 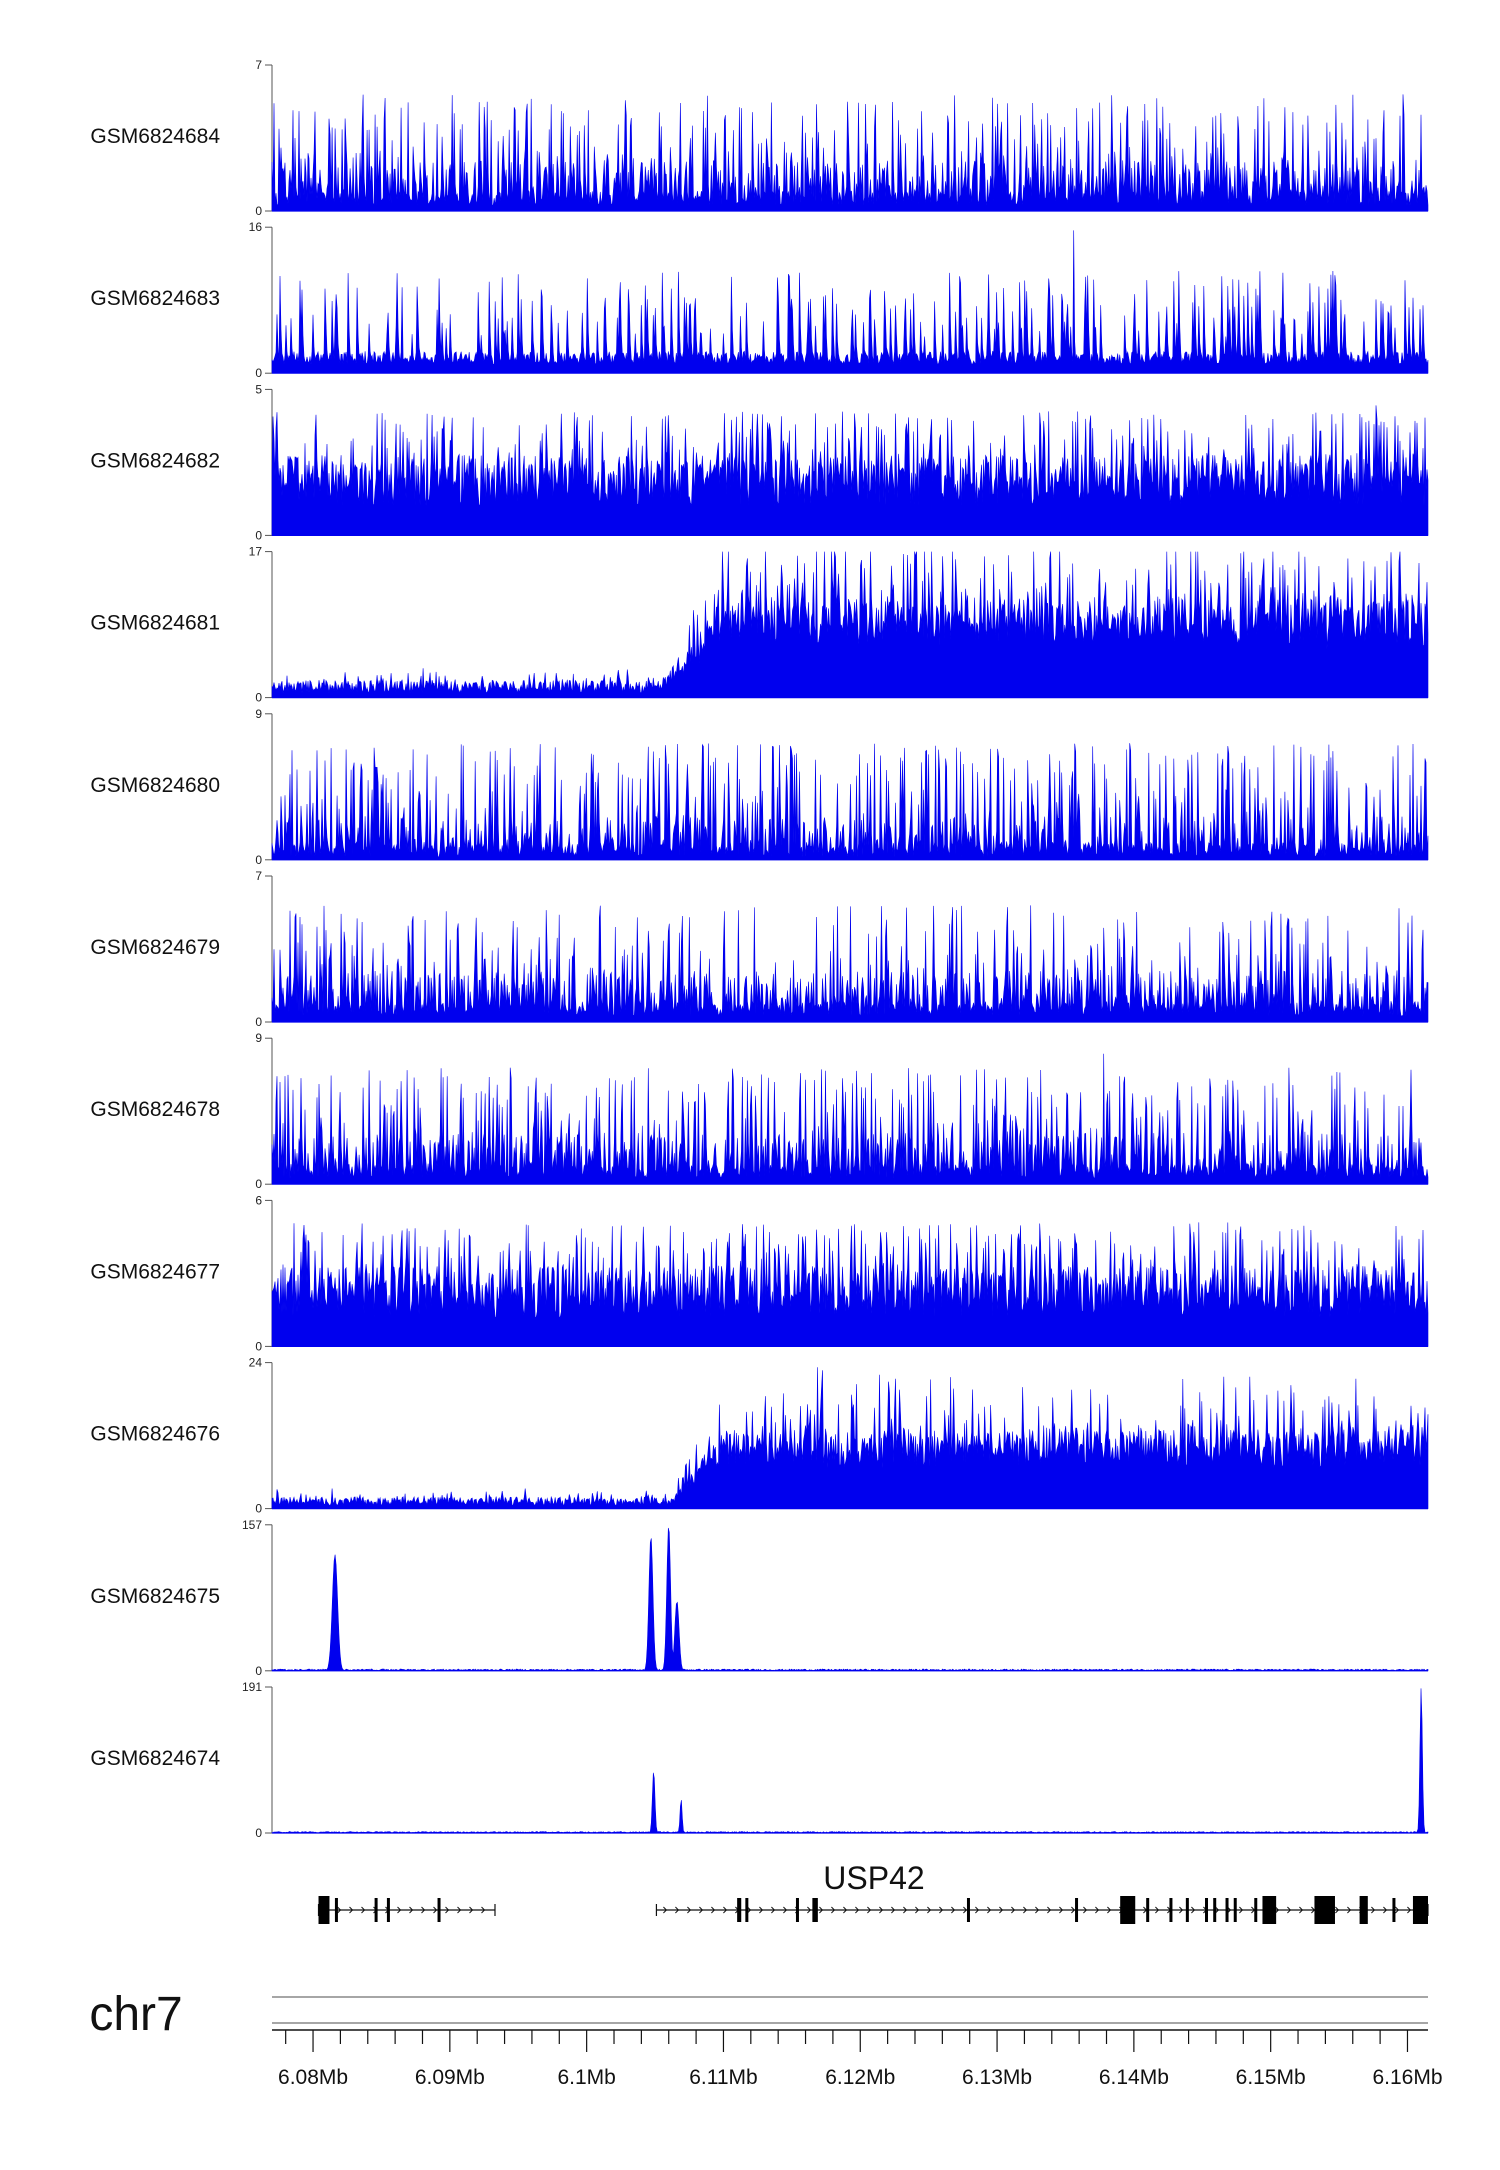 What do you see at coordinates (723, 2077) in the screenshot?
I see `x-tick-label: 6.11Mb` at bounding box center [723, 2077].